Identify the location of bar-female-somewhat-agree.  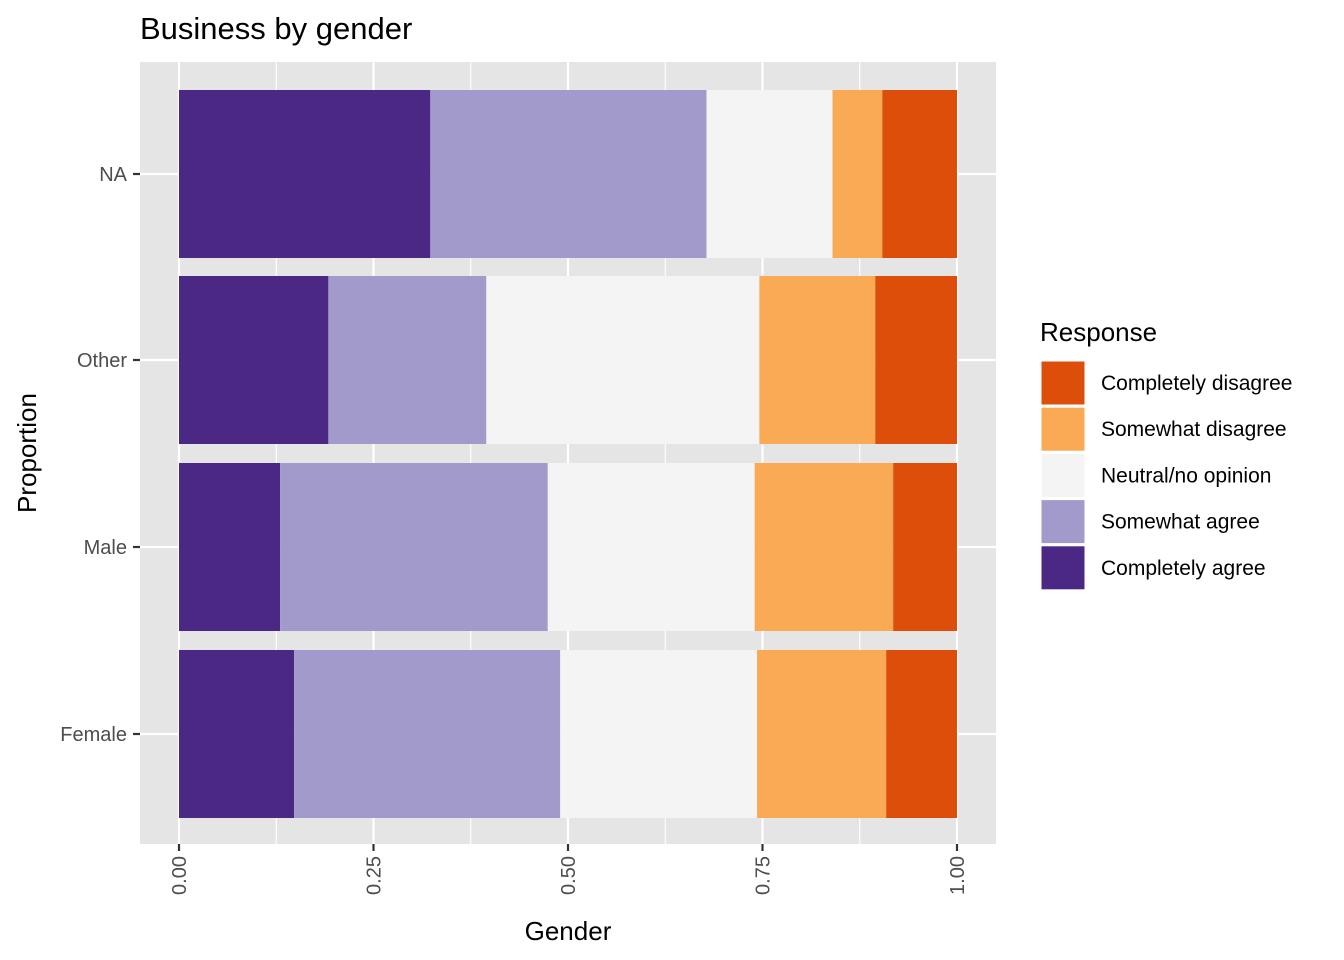
(427, 734).